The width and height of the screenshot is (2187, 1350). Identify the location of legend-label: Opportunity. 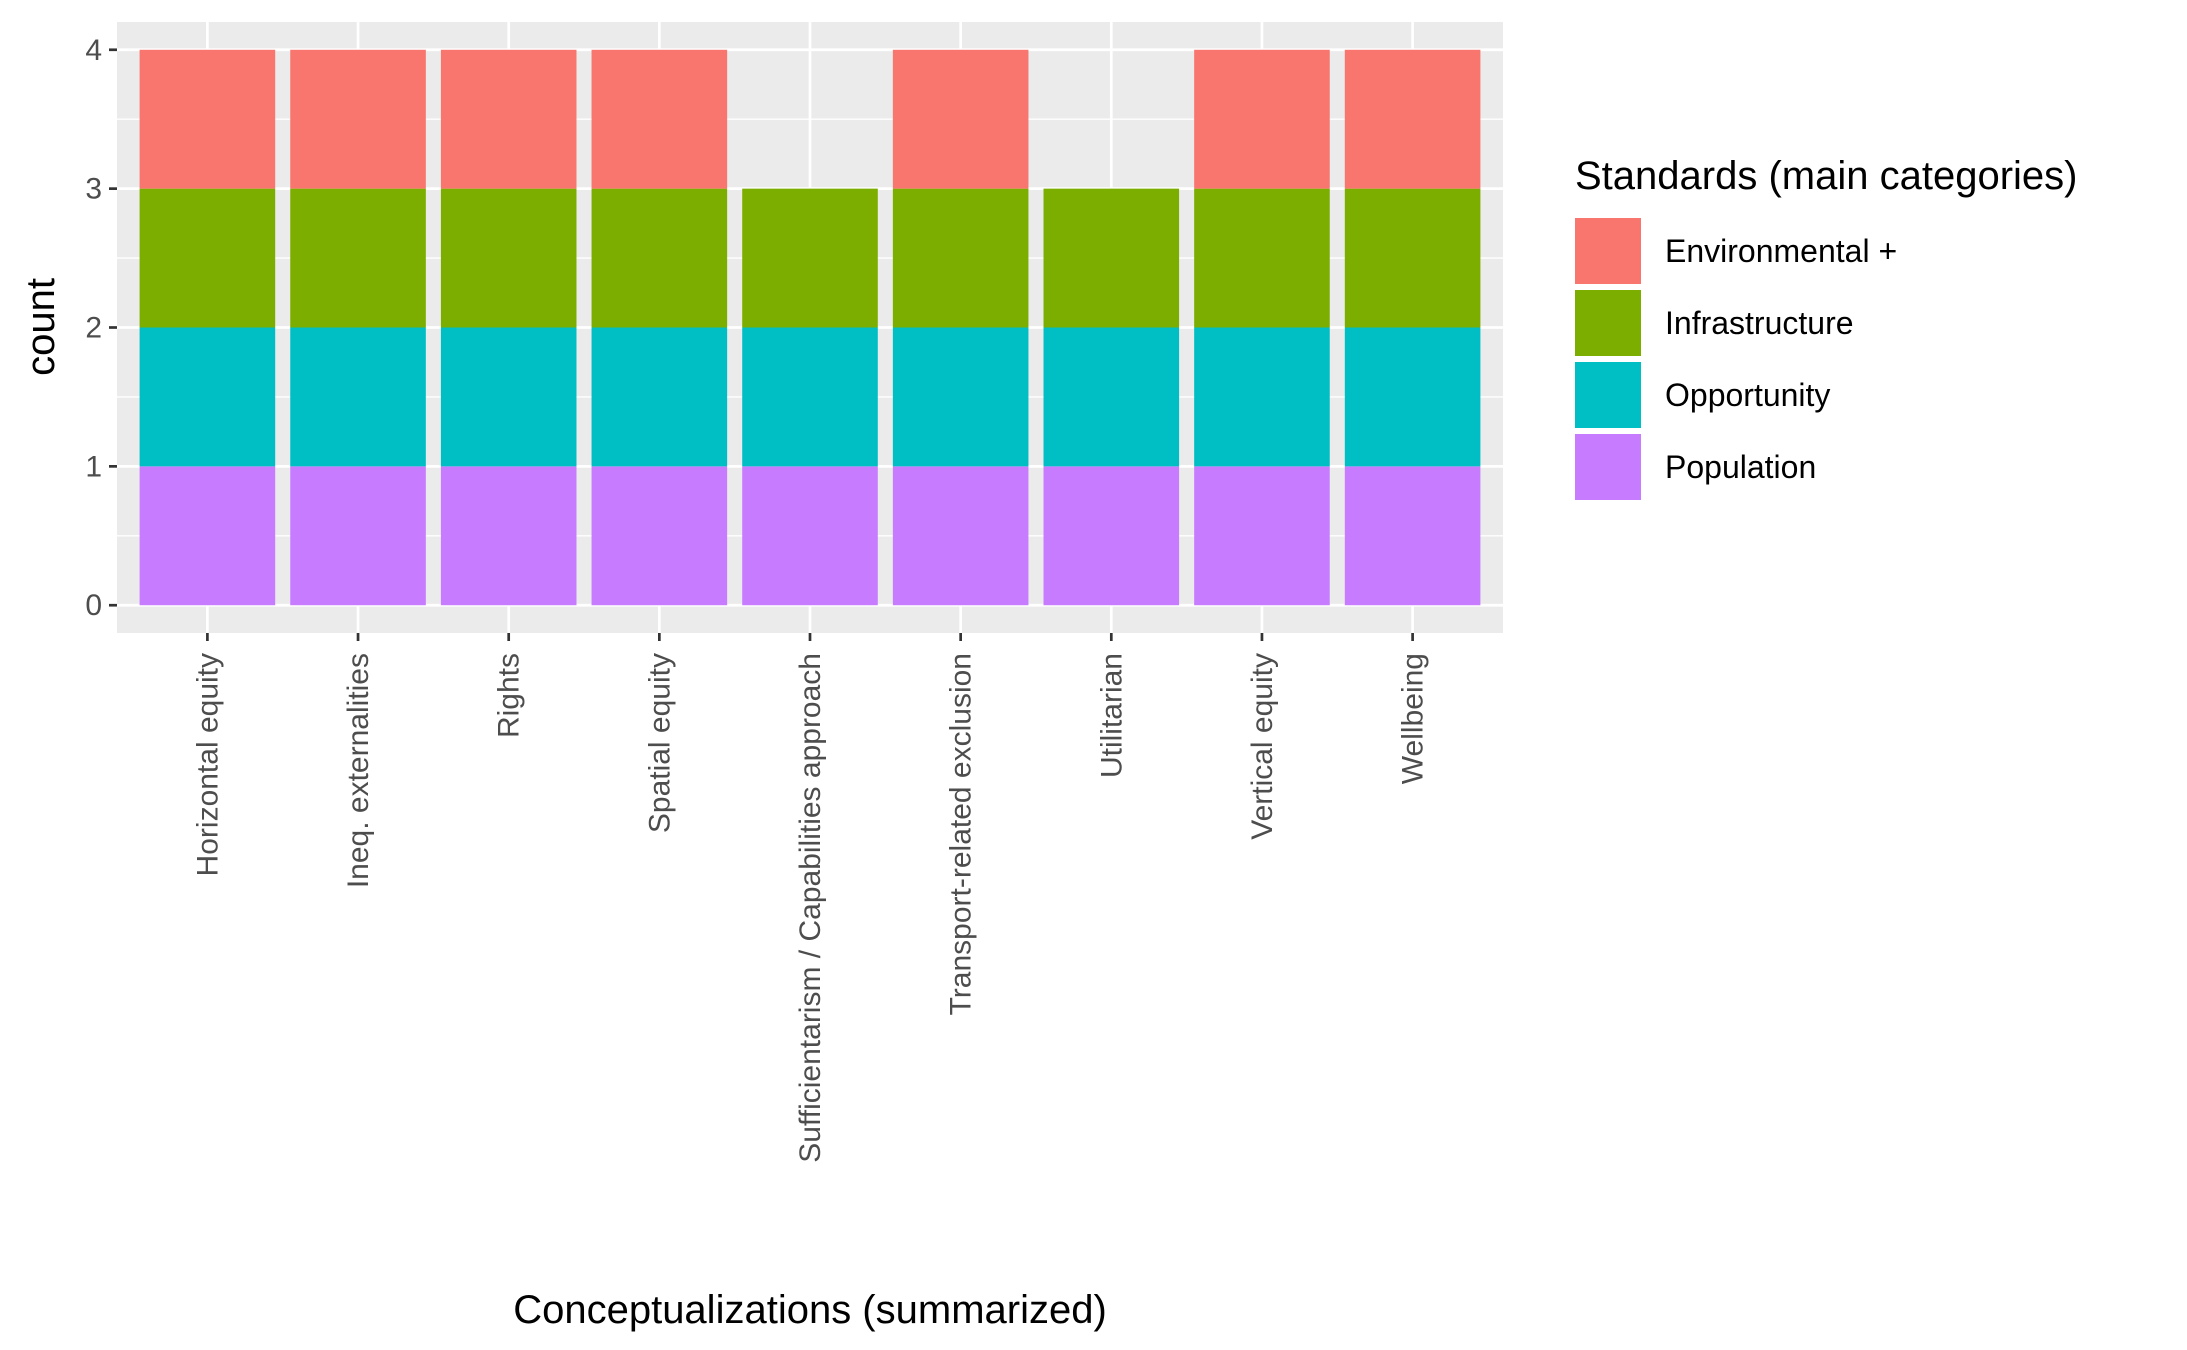
(1747, 395).